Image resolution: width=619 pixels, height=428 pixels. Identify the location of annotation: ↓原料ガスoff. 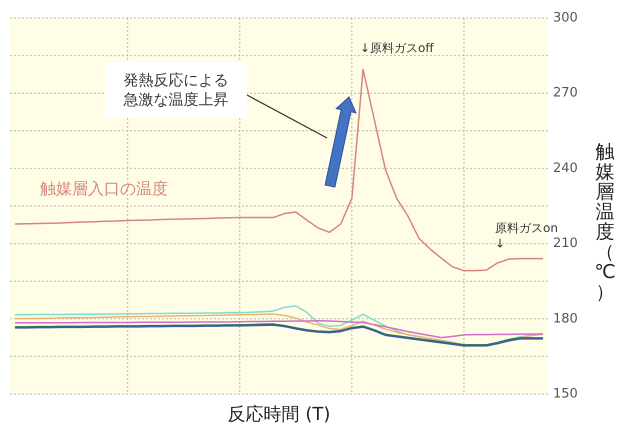
(397, 48).